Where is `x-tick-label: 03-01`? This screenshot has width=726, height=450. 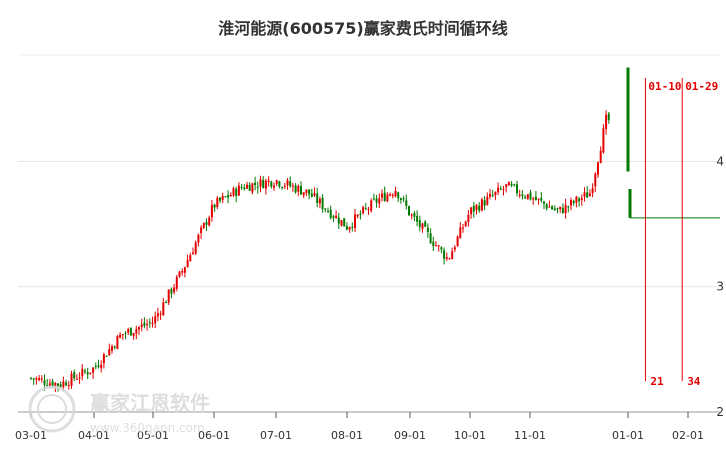 x-tick-label: 03-01 is located at coordinates (31, 435).